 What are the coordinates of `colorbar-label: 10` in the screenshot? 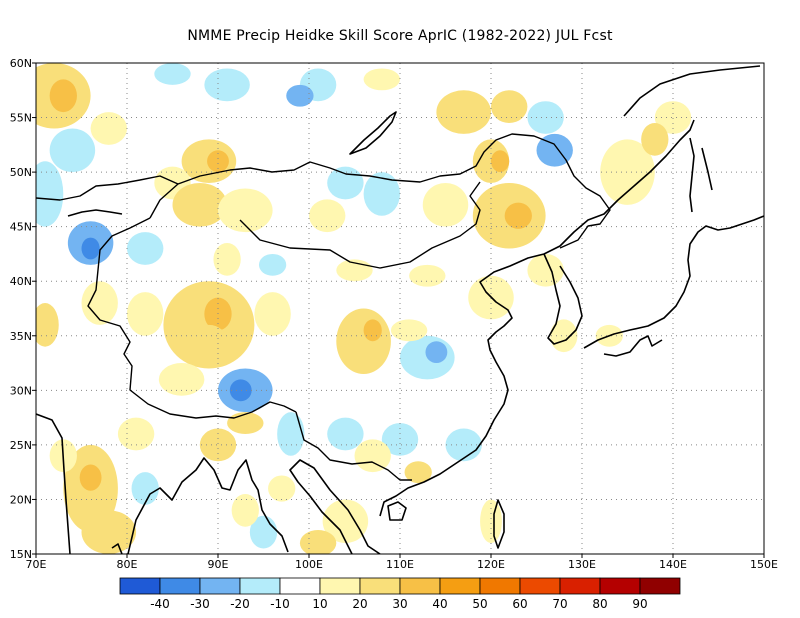 It's located at (319, 604).